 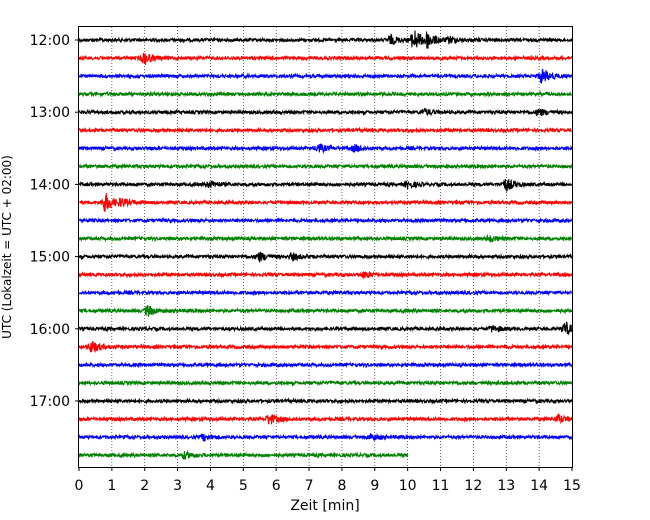 What do you see at coordinates (473, 486) in the screenshot?
I see `x-tick-label: 12` at bounding box center [473, 486].